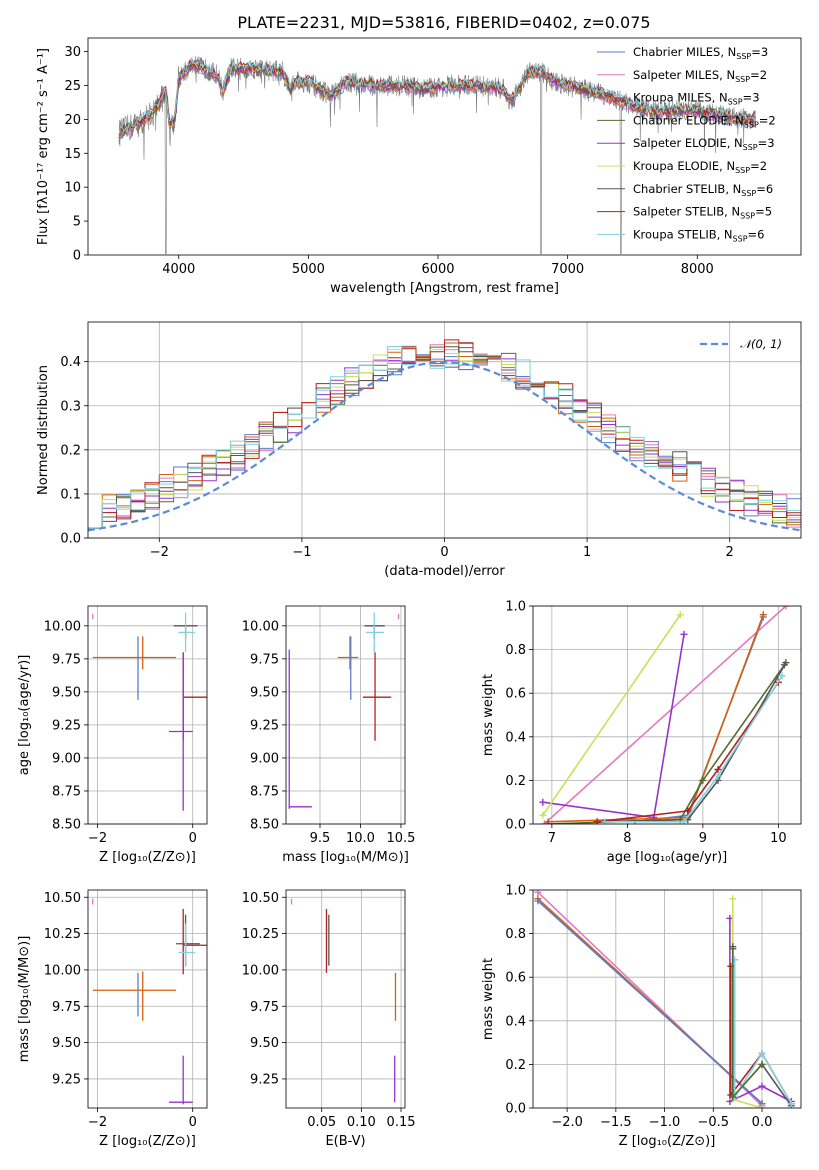 The height and width of the screenshot is (1170, 819). What do you see at coordinates (66, 758) in the screenshot?
I see `y-tick-label: 9.00` at bounding box center [66, 758].